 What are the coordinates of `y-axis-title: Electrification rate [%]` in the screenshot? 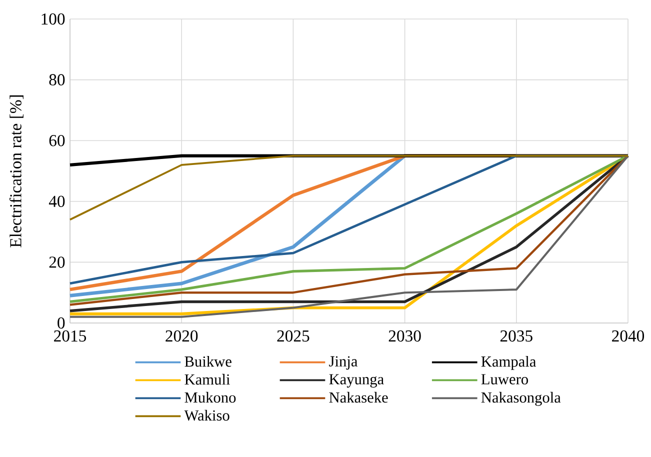 It's located at (16, 171).